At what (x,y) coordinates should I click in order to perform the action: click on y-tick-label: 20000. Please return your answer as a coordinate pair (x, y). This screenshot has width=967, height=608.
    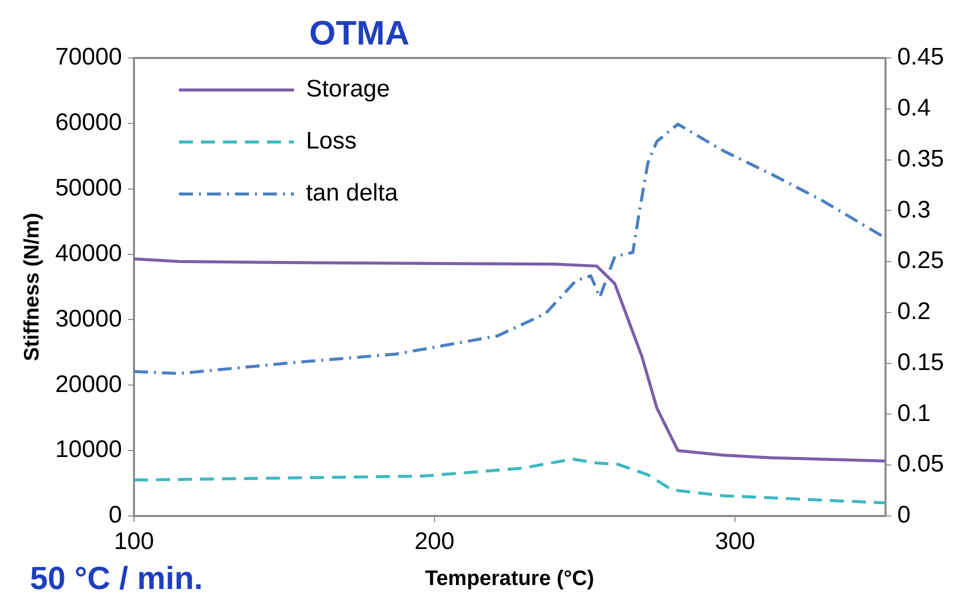
    Looking at the image, I should click on (88, 384).